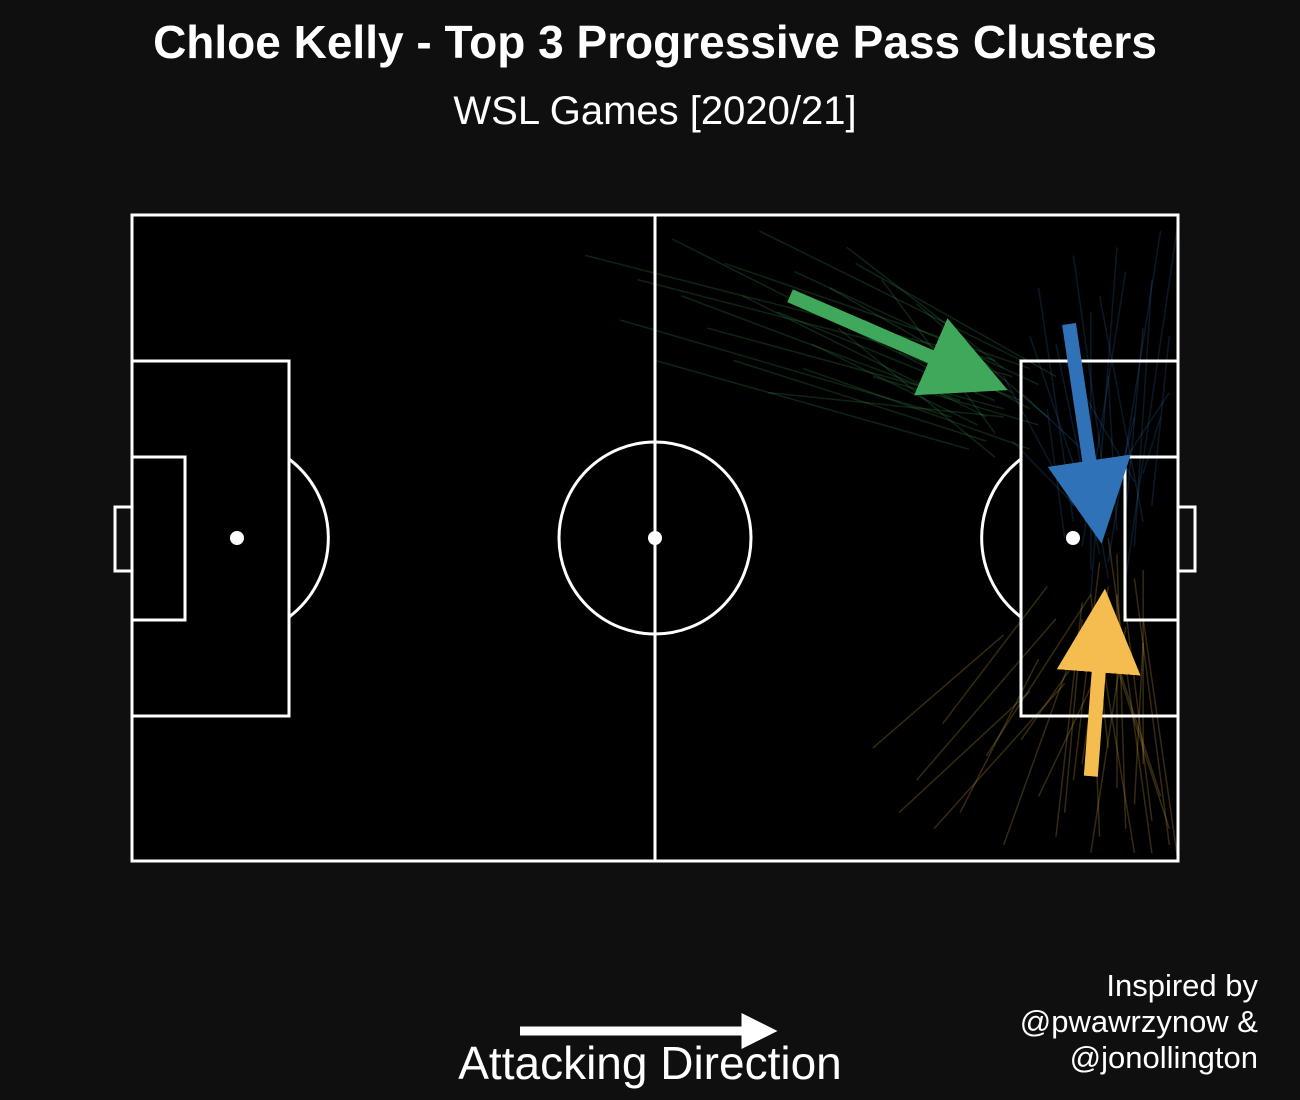  What do you see at coordinates (964, 533) in the screenshot?
I see `cluster-arrows-layer` at bounding box center [964, 533].